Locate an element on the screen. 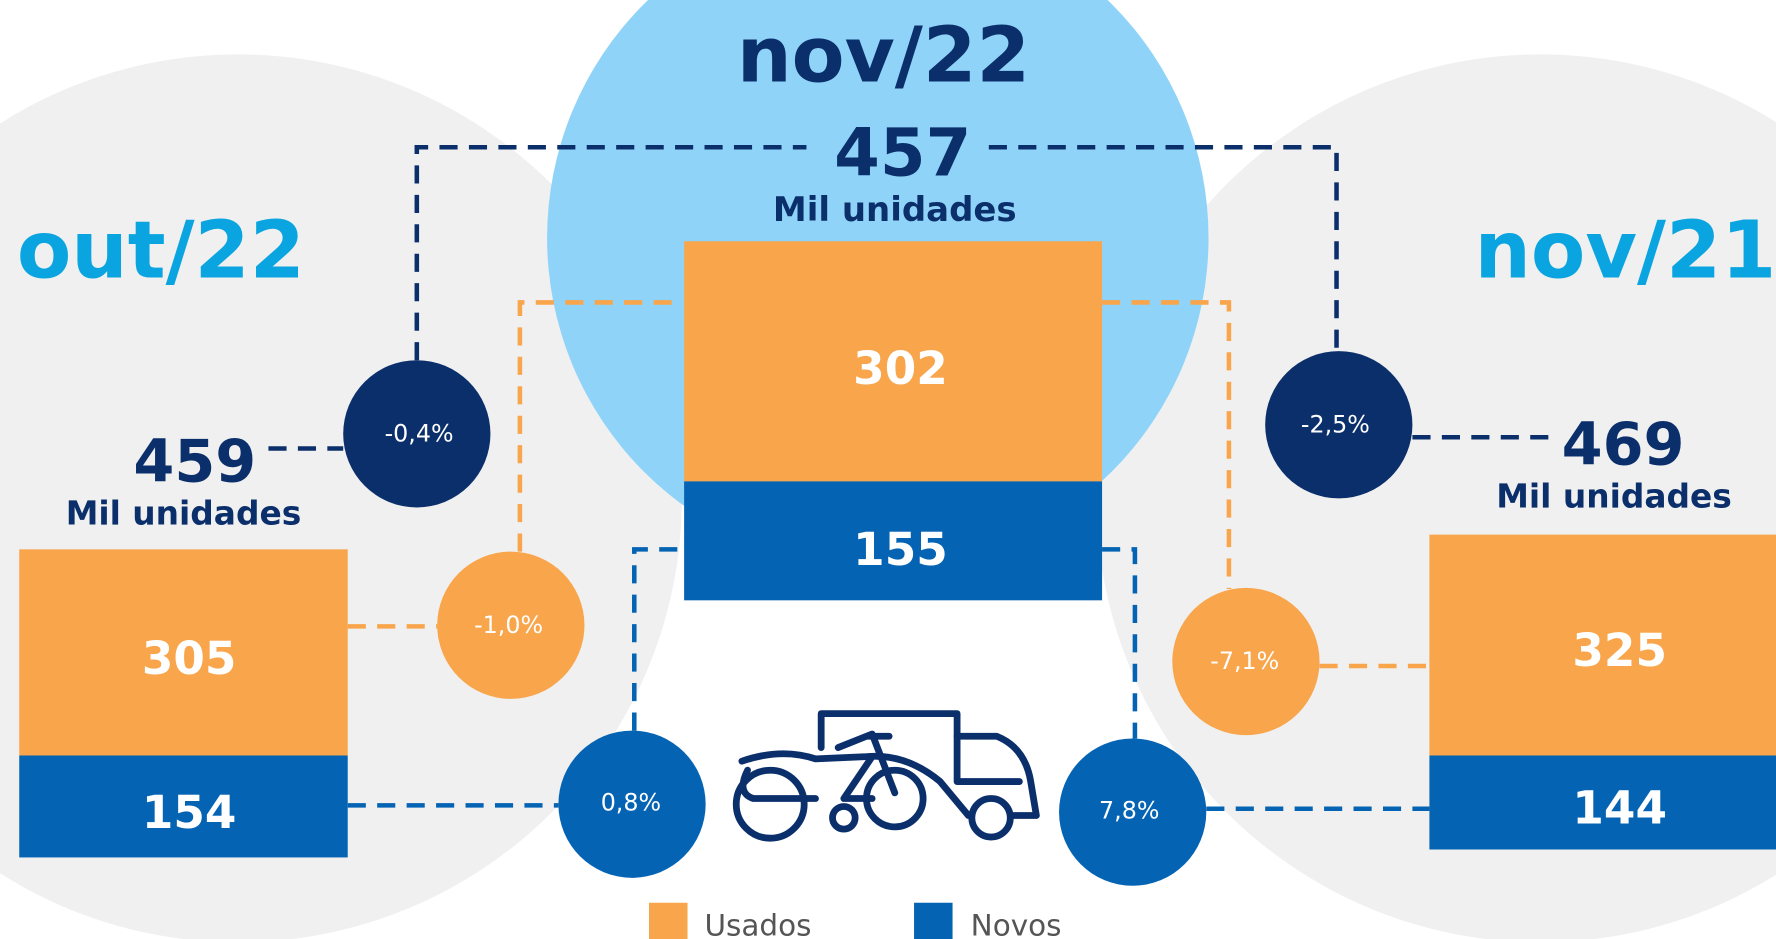 This screenshot has width=1776, height=939. legend-label: Novos is located at coordinates (1016, 924).